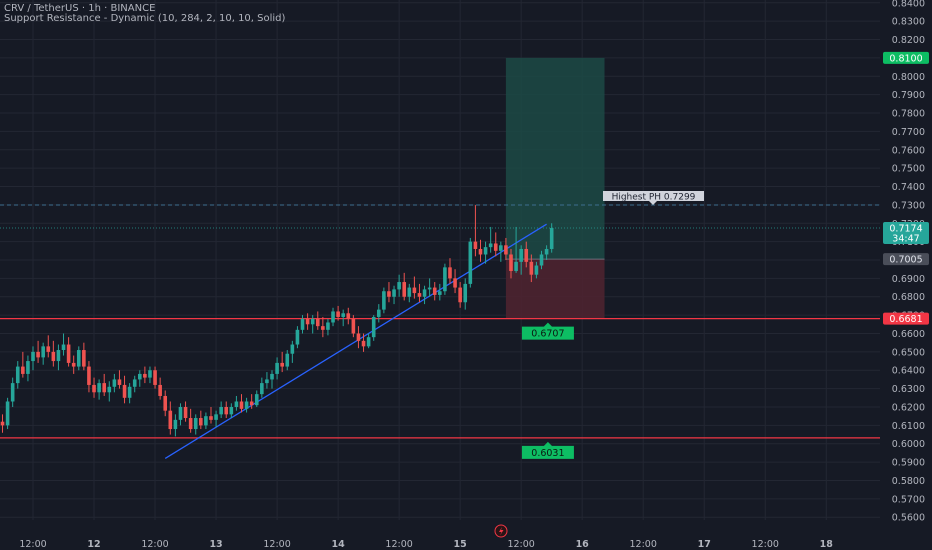  What do you see at coordinates (555, 289) in the screenshot?
I see `stop-zone` at bounding box center [555, 289].